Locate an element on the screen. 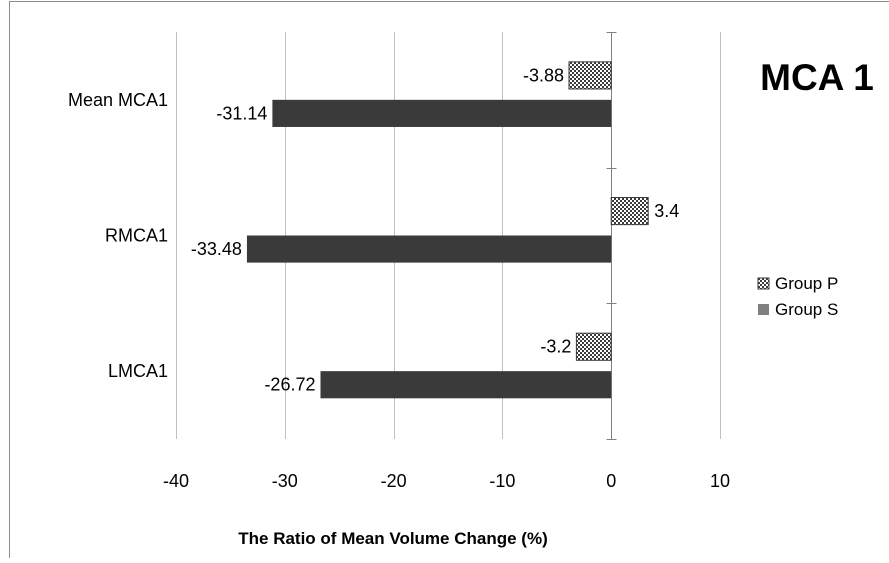 This screenshot has height=563, width=889. x-tick-label-0: -40 is located at coordinates (176, 481).